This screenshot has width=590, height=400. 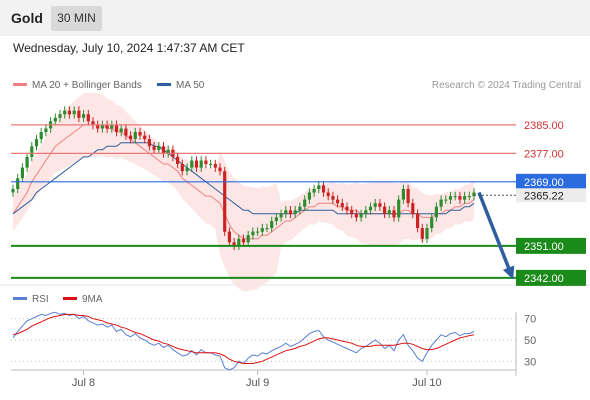 What do you see at coordinates (180, 85) in the screenshot?
I see `legend-ma50: MA 50` at bounding box center [180, 85].